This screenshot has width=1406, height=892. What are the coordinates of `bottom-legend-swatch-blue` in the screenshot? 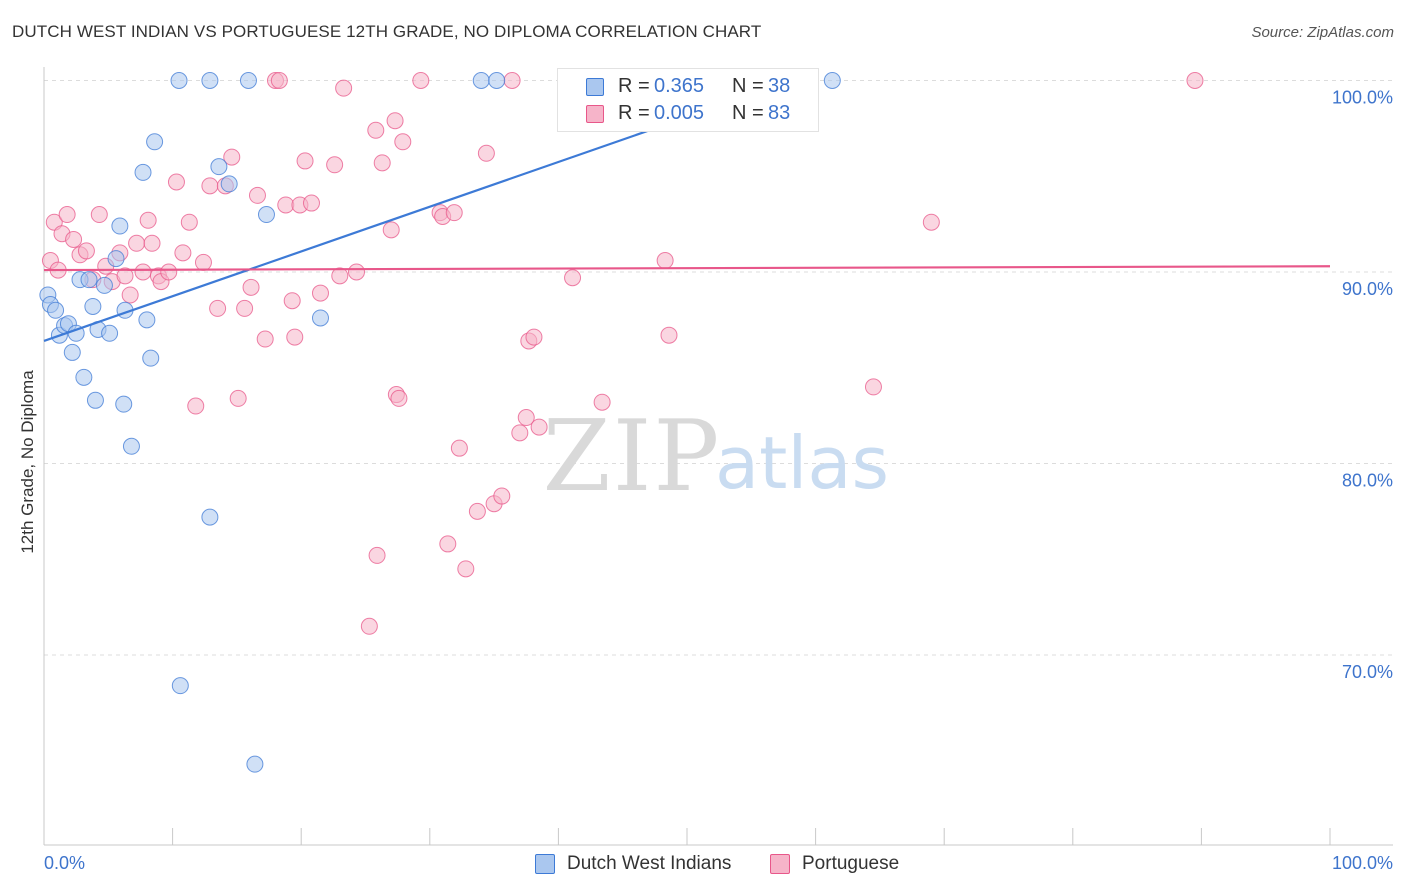 It's located at (545, 864).